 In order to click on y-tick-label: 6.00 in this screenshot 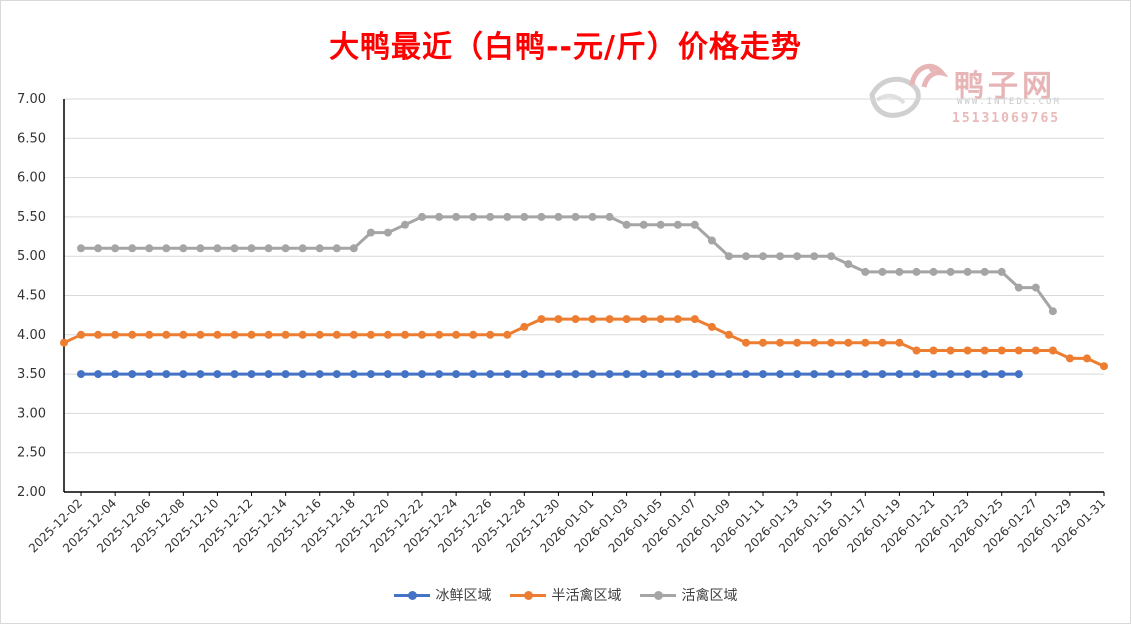, I will do `click(31, 178)`.